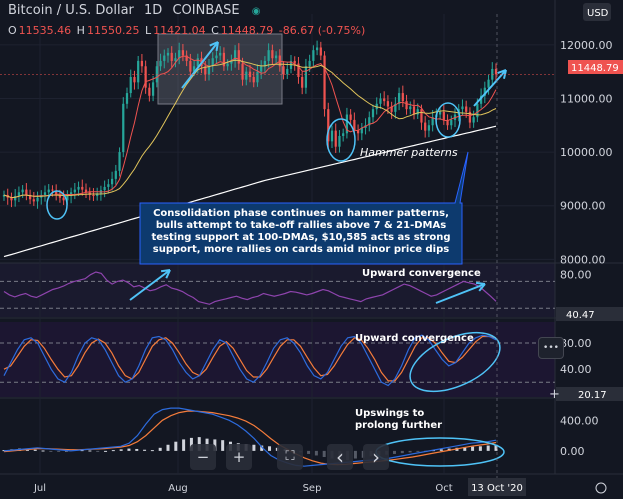 This screenshot has width=623, height=499. What do you see at coordinates (443, 488) in the screenshot?
I see `date-tick-label: Oct` at bounding box center [443, 488].